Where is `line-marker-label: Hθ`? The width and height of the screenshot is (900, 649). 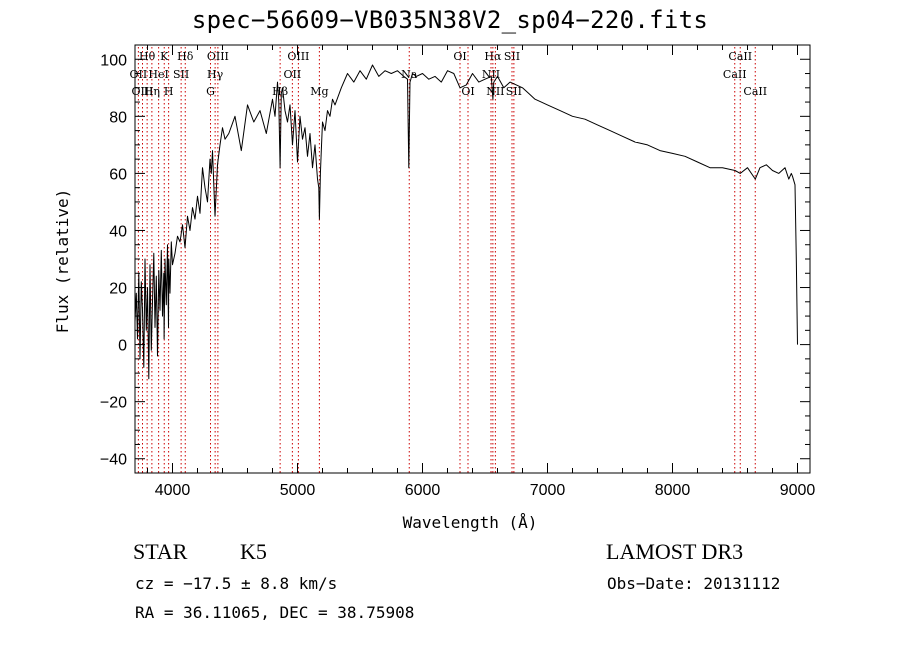
line-marker-label: Hθ is located at coordinates (147, 56).